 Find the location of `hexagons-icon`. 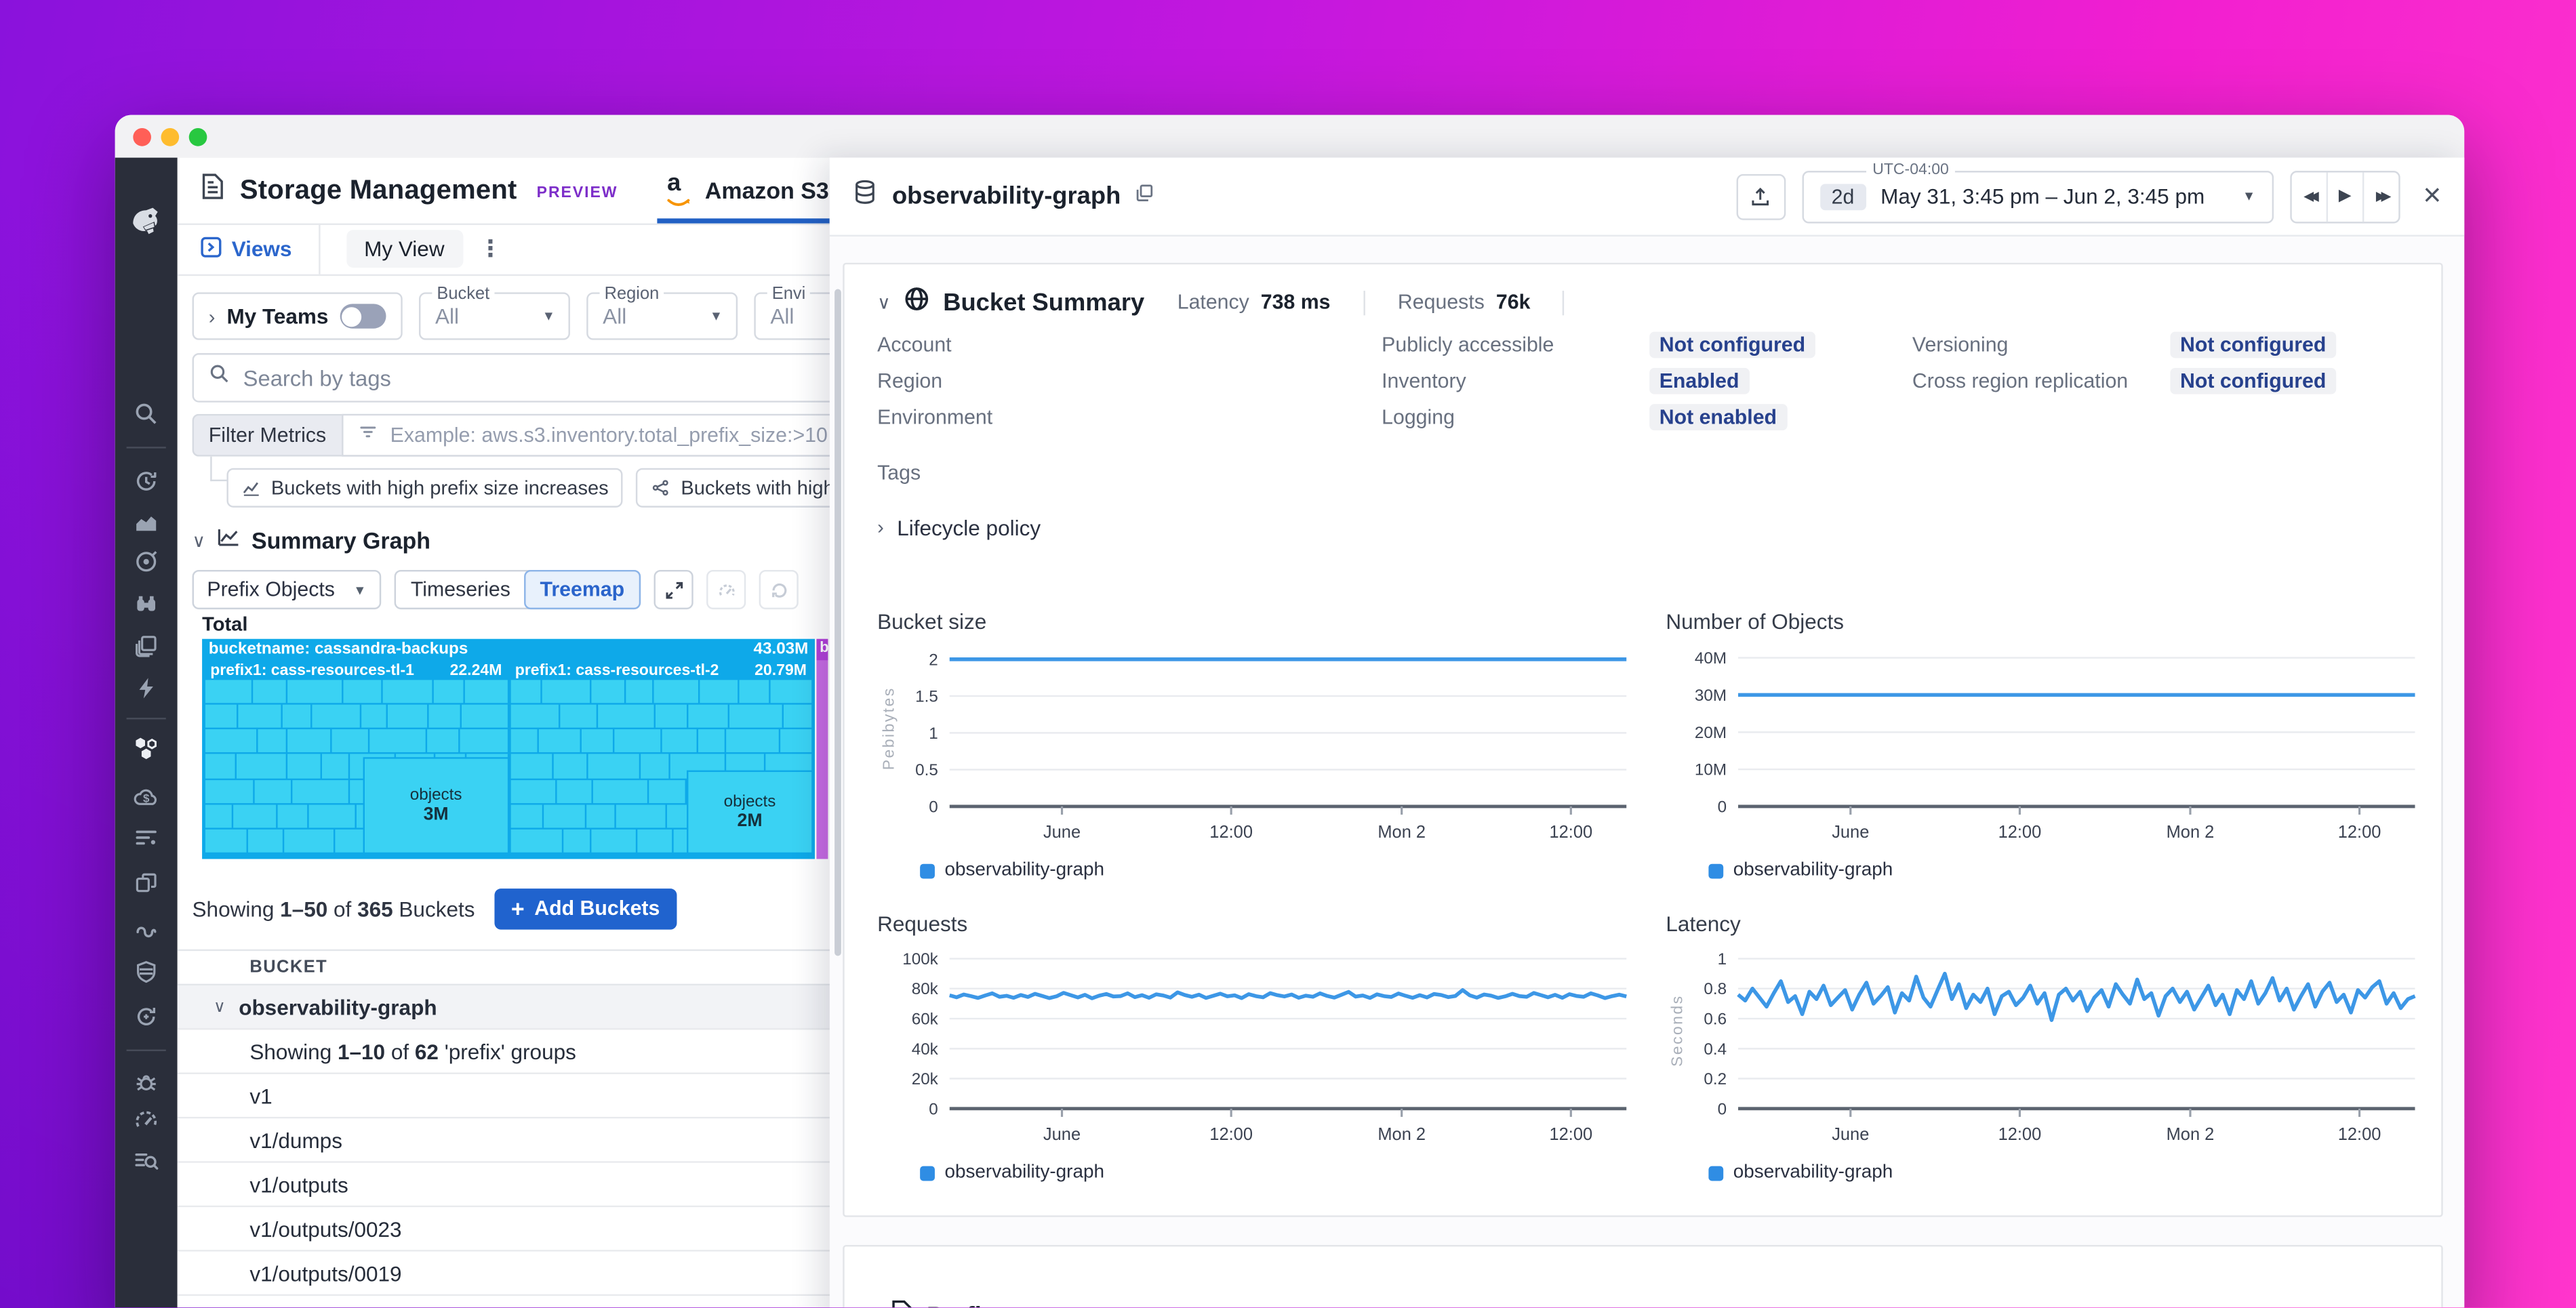

hexagons-icon is located at coordinates (146, 748).